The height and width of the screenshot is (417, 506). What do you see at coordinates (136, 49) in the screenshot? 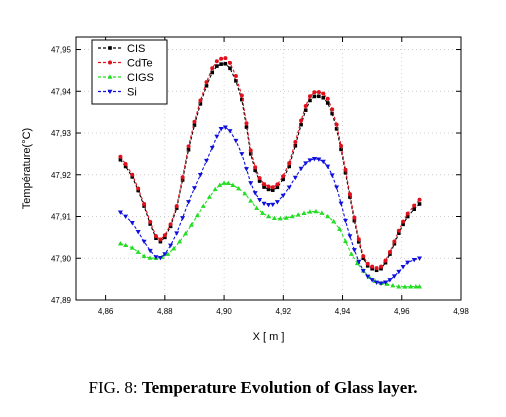
I see `legend-label-cis: CIS` at bounding box center [136, 49].